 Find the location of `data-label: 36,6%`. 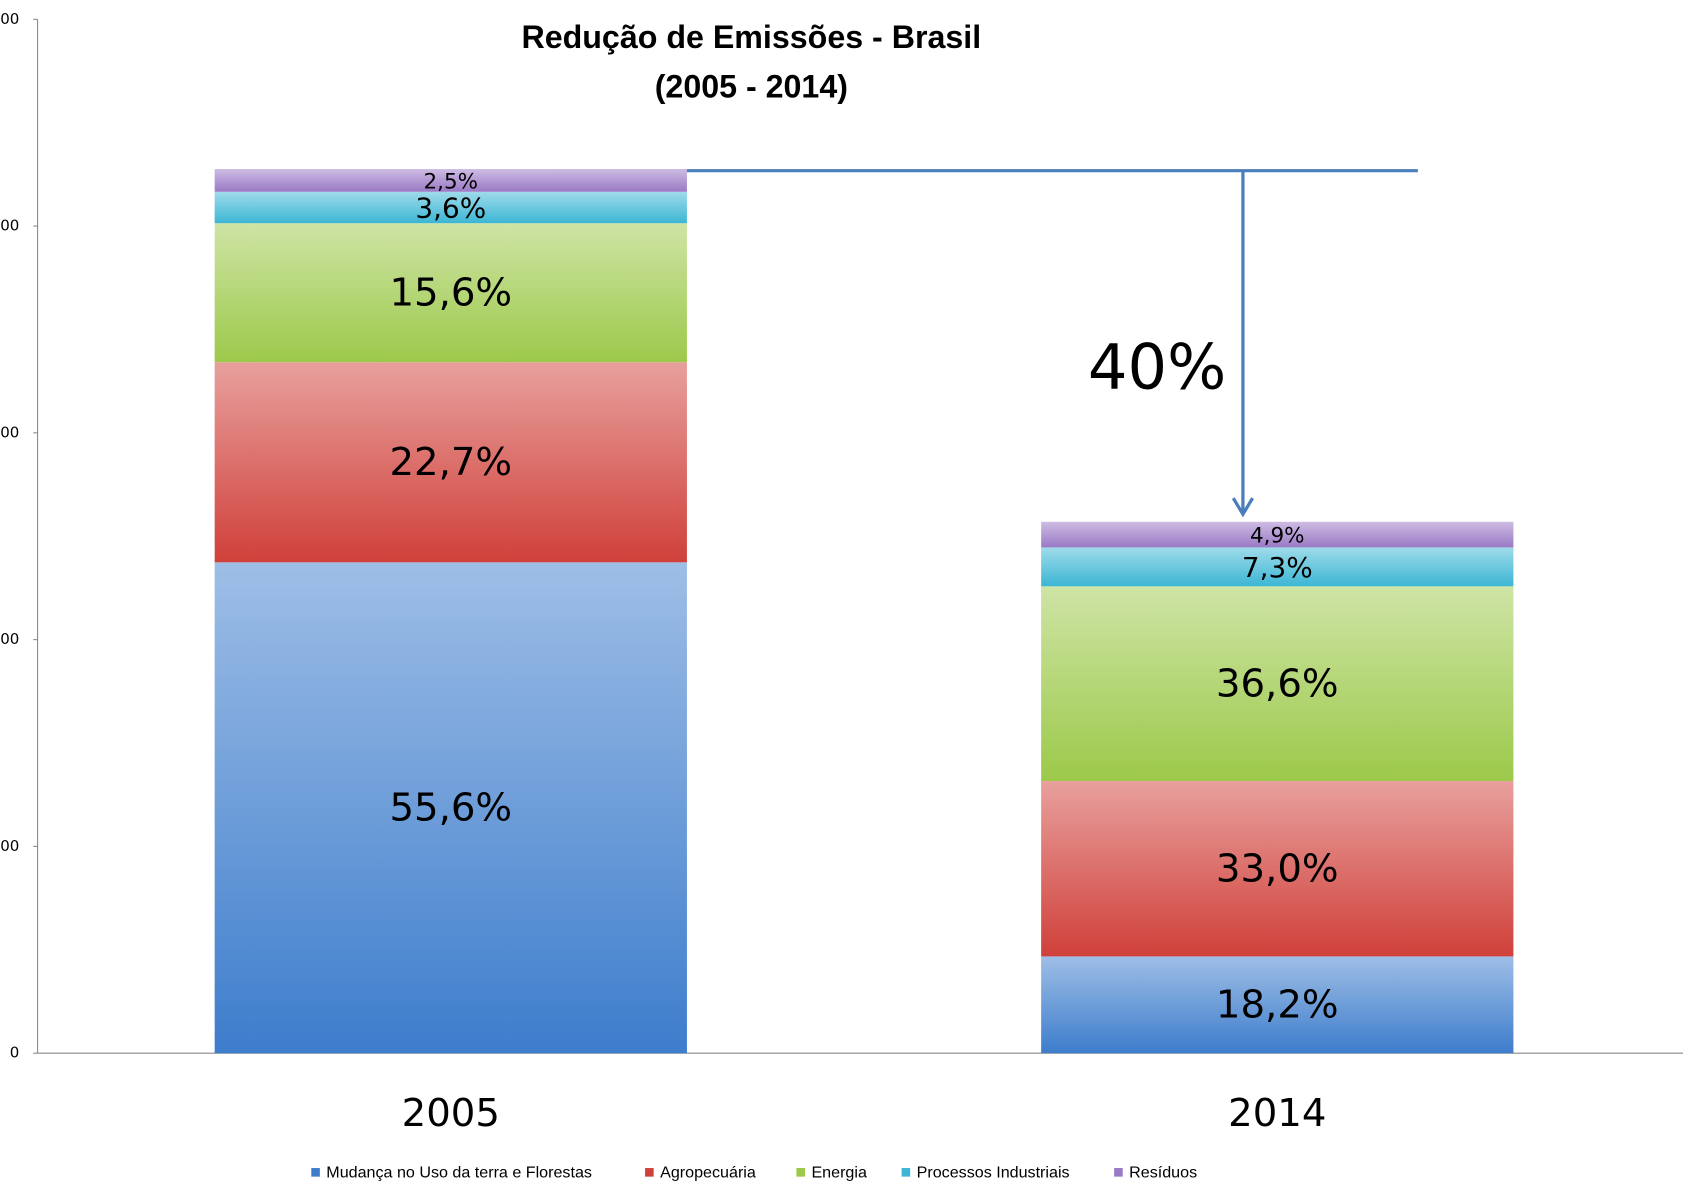

data-label: 36,6% is located at coordinates (1277, 683).